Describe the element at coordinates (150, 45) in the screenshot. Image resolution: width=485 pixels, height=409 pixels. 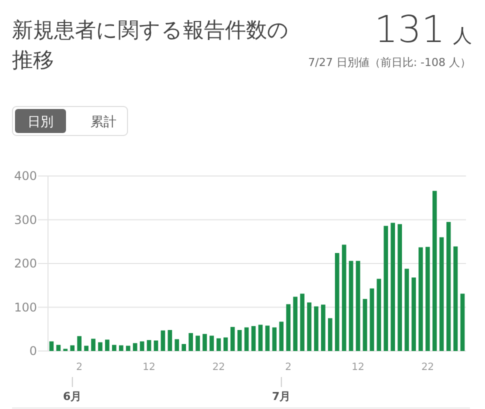
I see `chart-title: 新規患者に関する報告件数の推移` at that location.